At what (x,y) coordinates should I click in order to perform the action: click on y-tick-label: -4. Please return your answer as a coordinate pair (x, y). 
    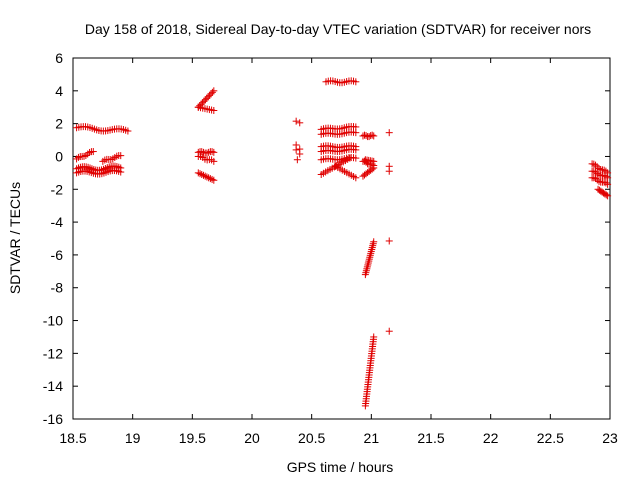
    Looking at the image, I should click on (57, 222).